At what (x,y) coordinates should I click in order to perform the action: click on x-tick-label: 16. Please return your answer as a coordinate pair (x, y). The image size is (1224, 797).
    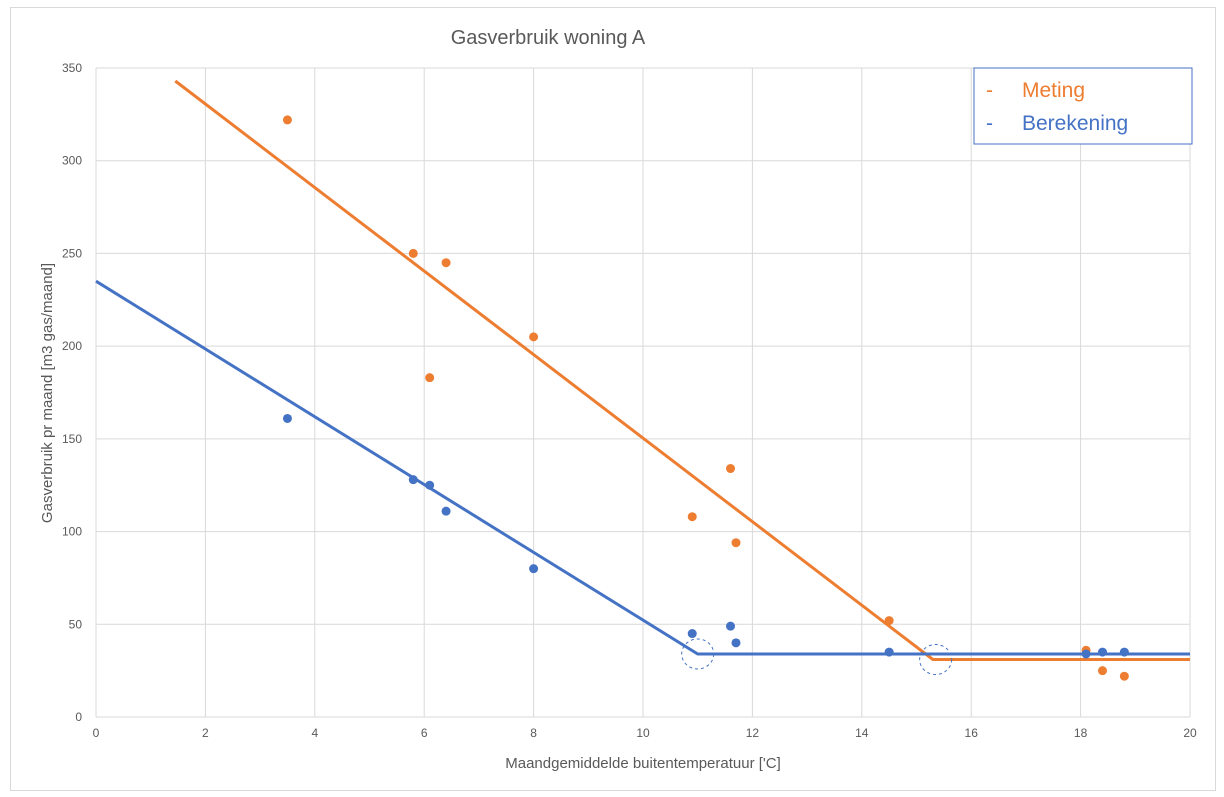
    Looking at the image, I should click on (972, 733).